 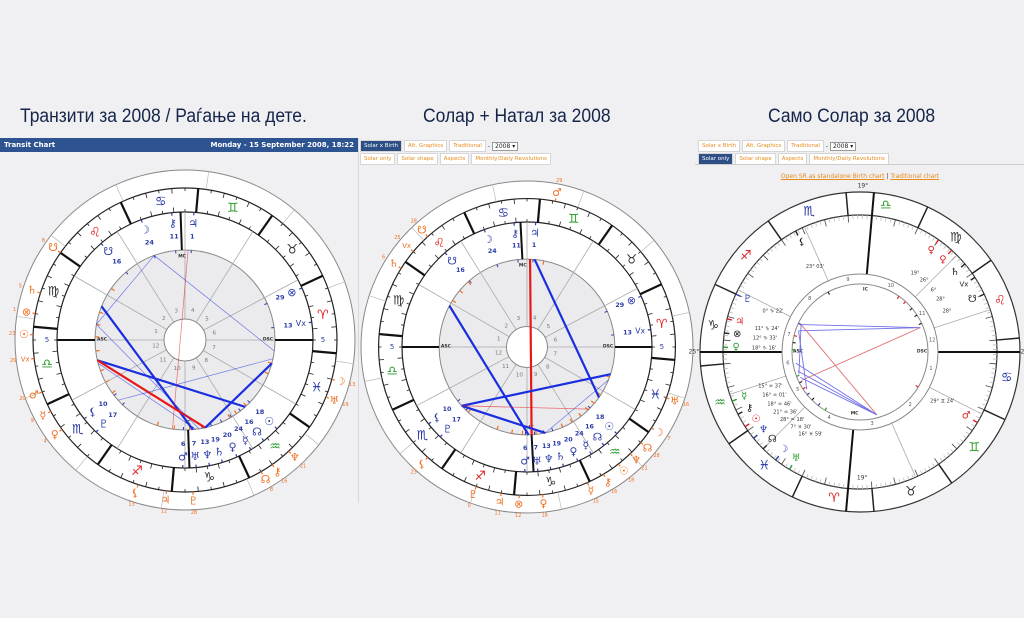 What do you see at coordinates (767, 329) in the screenshot?
I see `planet-position-label: 11° ♑ 24'` at bounding box center [767, 329].